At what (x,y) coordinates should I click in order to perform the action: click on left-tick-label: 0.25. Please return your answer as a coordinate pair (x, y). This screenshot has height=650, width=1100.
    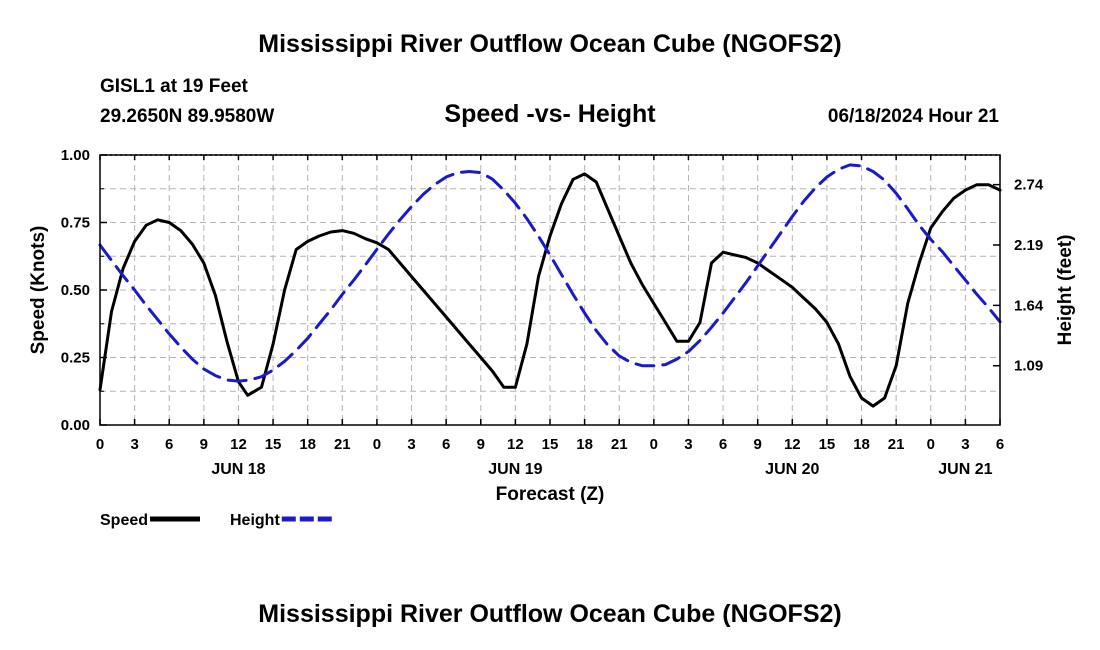
    Looking at the image, I should click on (75, 358).